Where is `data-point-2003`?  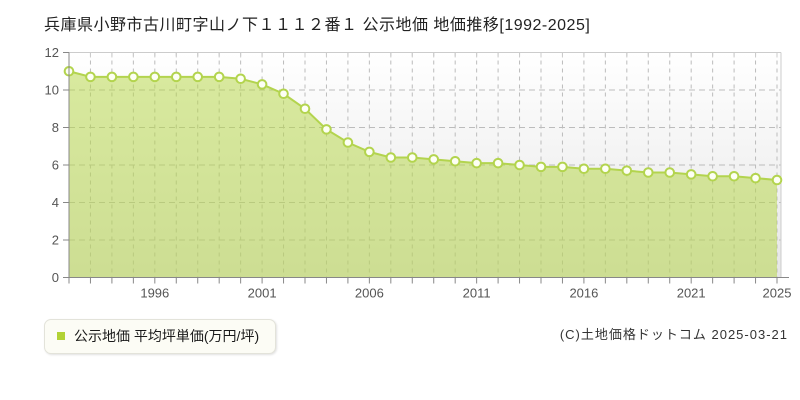 data-point-2003 is located at coordinates (305, 109).